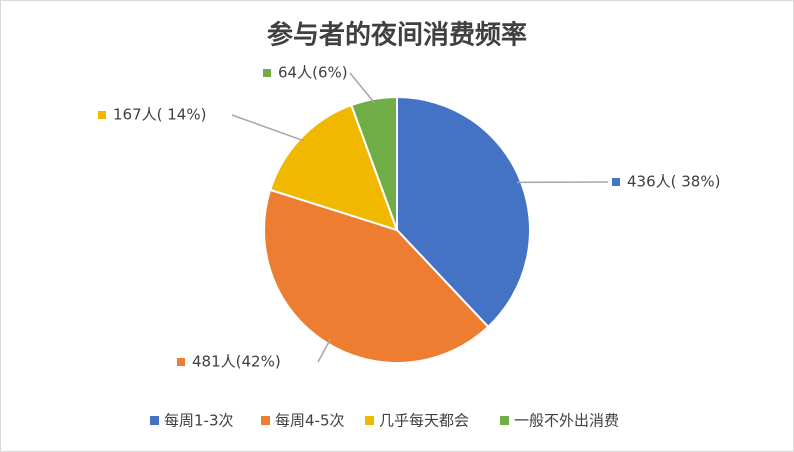 The height and width of the screenshot is (452, 794). Describe the element at coordinates (310, 421) in the screenshot. I see `legend-label: 每周4-5次` at that location.